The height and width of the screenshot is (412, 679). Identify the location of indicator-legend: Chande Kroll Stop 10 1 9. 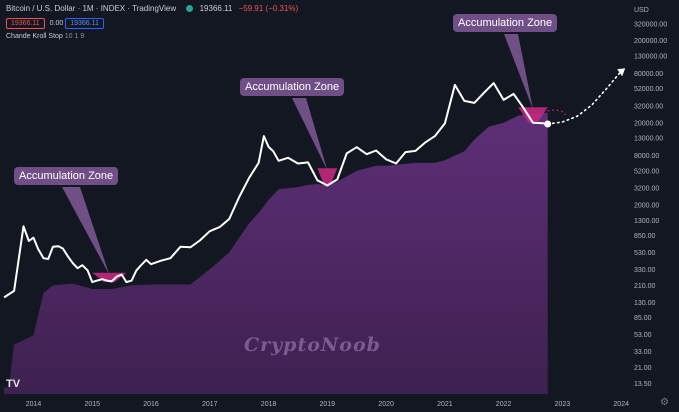
(45, 36).